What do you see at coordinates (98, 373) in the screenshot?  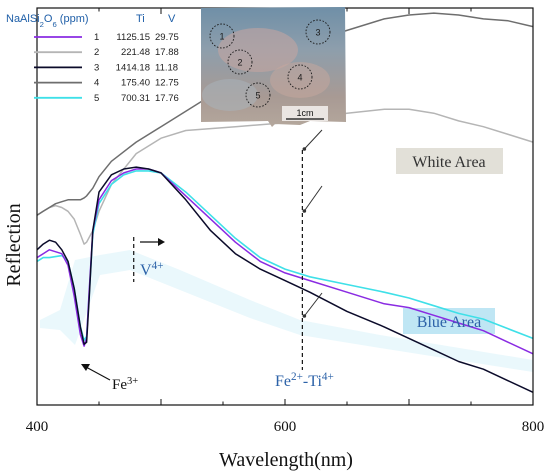 I see `fe3-arrow-shaft` at bounding box center [98, 373].